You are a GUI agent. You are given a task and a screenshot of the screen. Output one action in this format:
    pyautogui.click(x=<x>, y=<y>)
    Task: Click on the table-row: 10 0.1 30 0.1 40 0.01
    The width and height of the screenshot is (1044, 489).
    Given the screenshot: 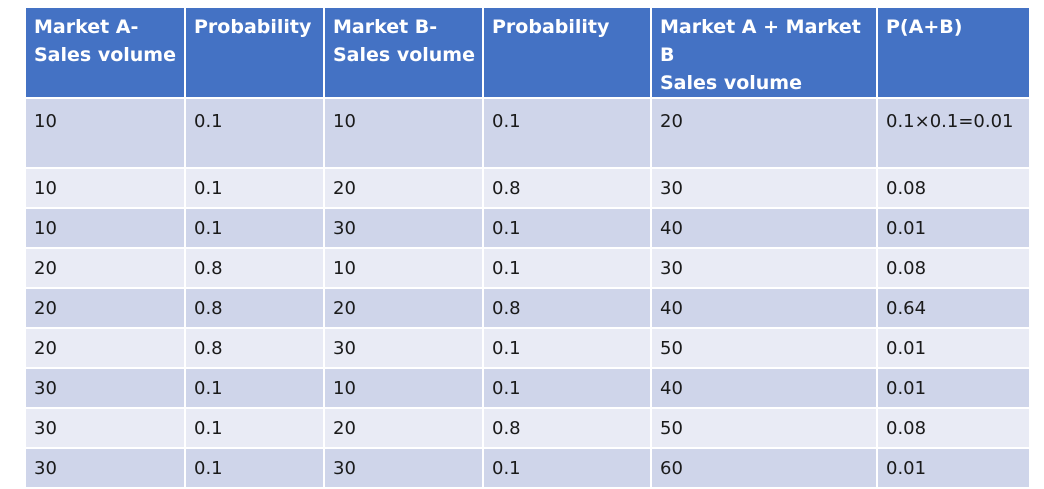 What is the action you would take?
    pyautogui.click(x=527, y=228)
    